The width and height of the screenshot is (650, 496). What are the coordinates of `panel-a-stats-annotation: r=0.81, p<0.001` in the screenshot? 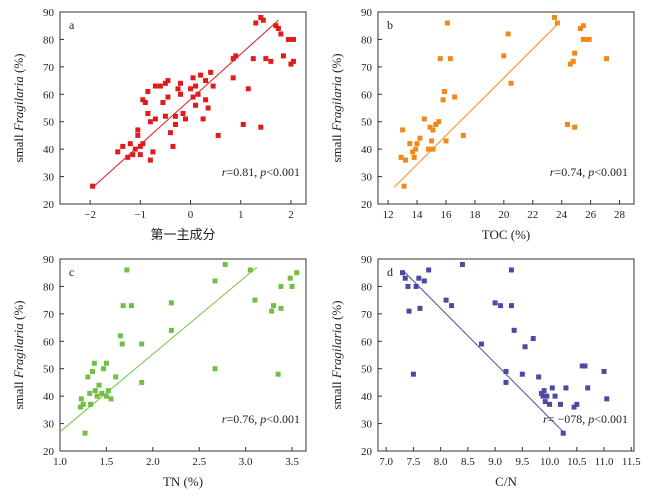 It's located at (261, 172).